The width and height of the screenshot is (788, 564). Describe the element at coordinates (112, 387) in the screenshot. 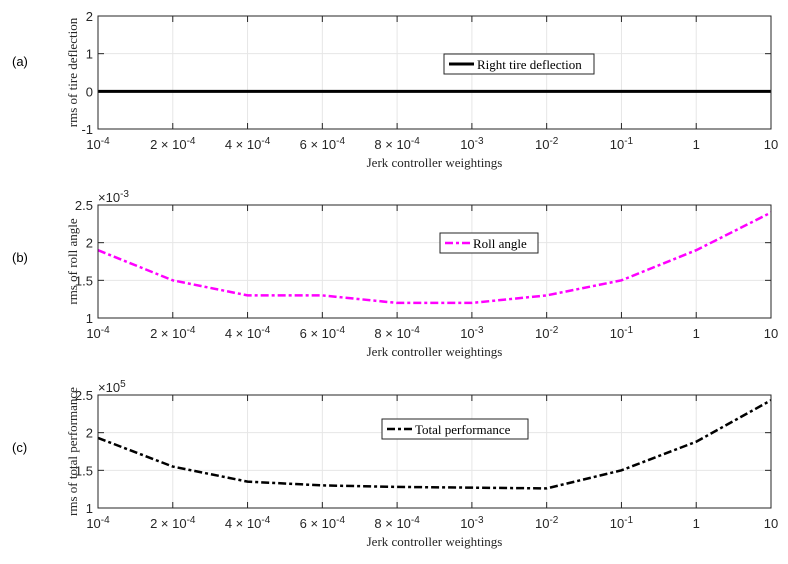

I see `y-exponent: ×105` at that location.